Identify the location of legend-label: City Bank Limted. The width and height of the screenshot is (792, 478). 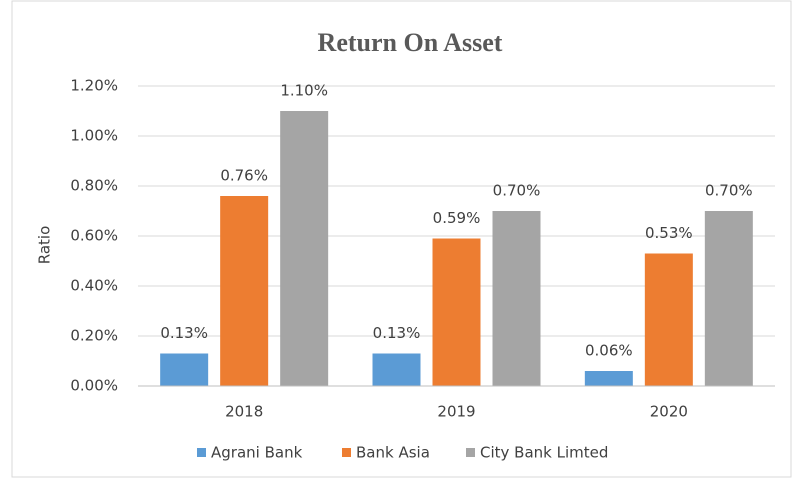
(544, 453).